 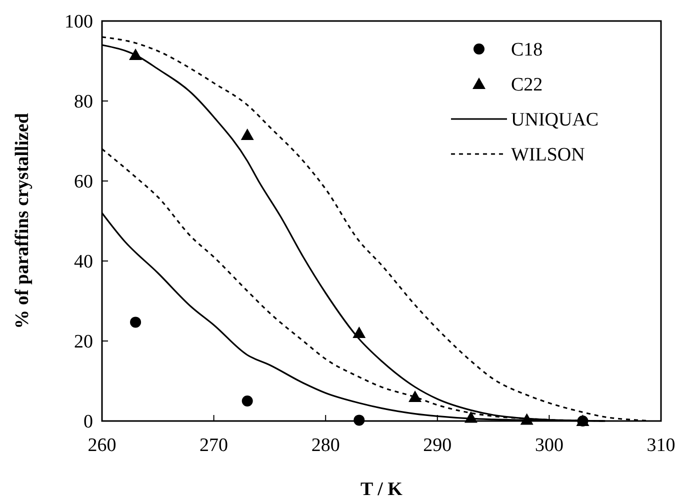 I want to click on legend-label: UNIQUAC, so click(x=555, y=120).